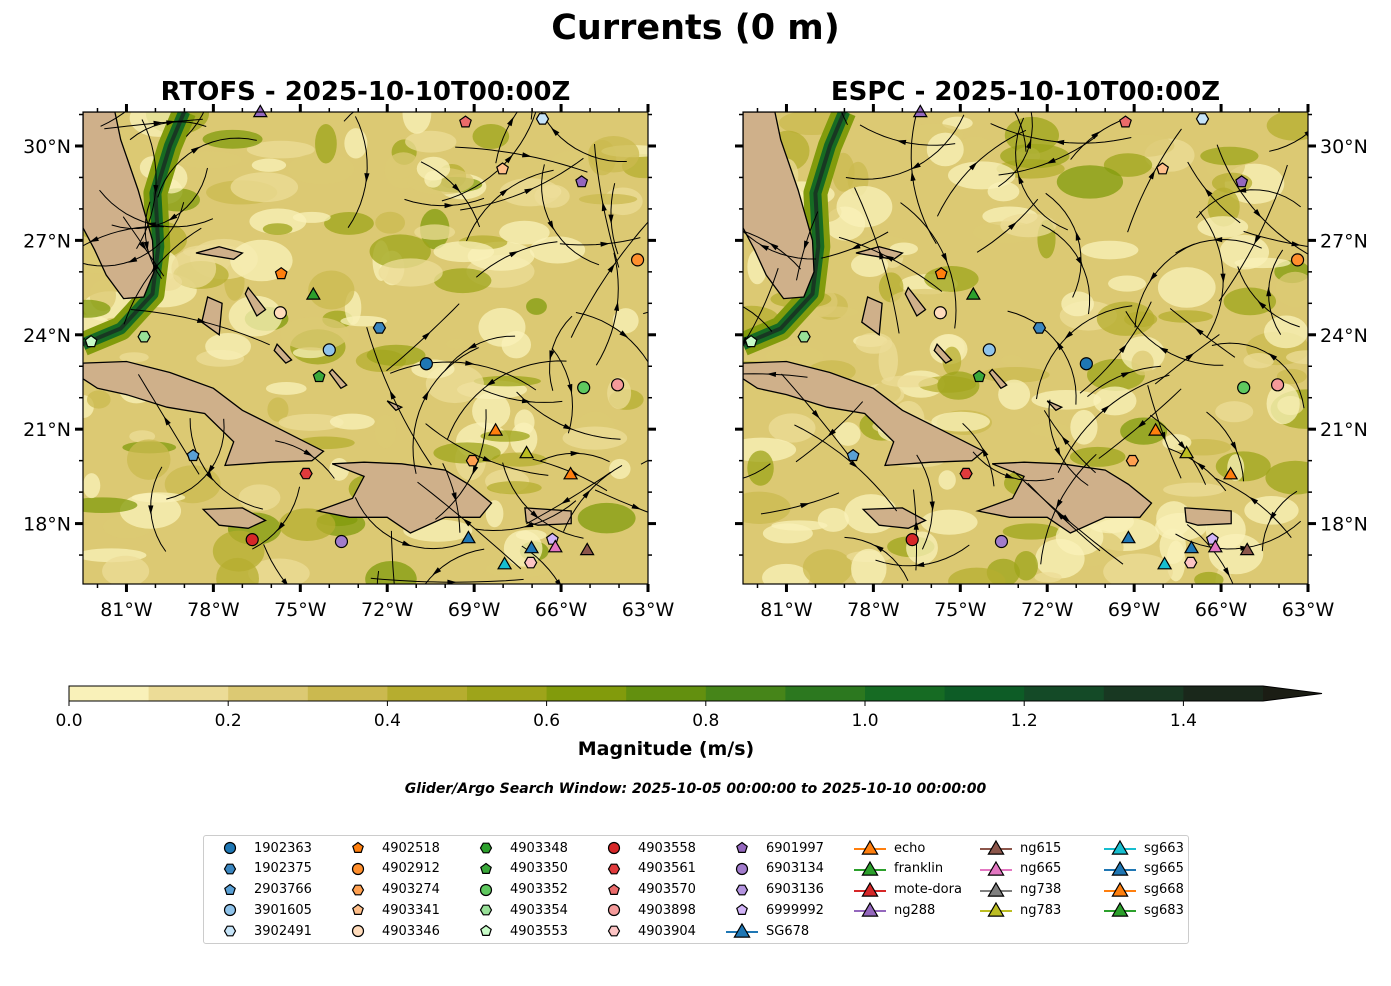 The height and width of the screenshot is (986, 1391). I want to click on legend-item-sg665: sg665, so click(1143, 869).